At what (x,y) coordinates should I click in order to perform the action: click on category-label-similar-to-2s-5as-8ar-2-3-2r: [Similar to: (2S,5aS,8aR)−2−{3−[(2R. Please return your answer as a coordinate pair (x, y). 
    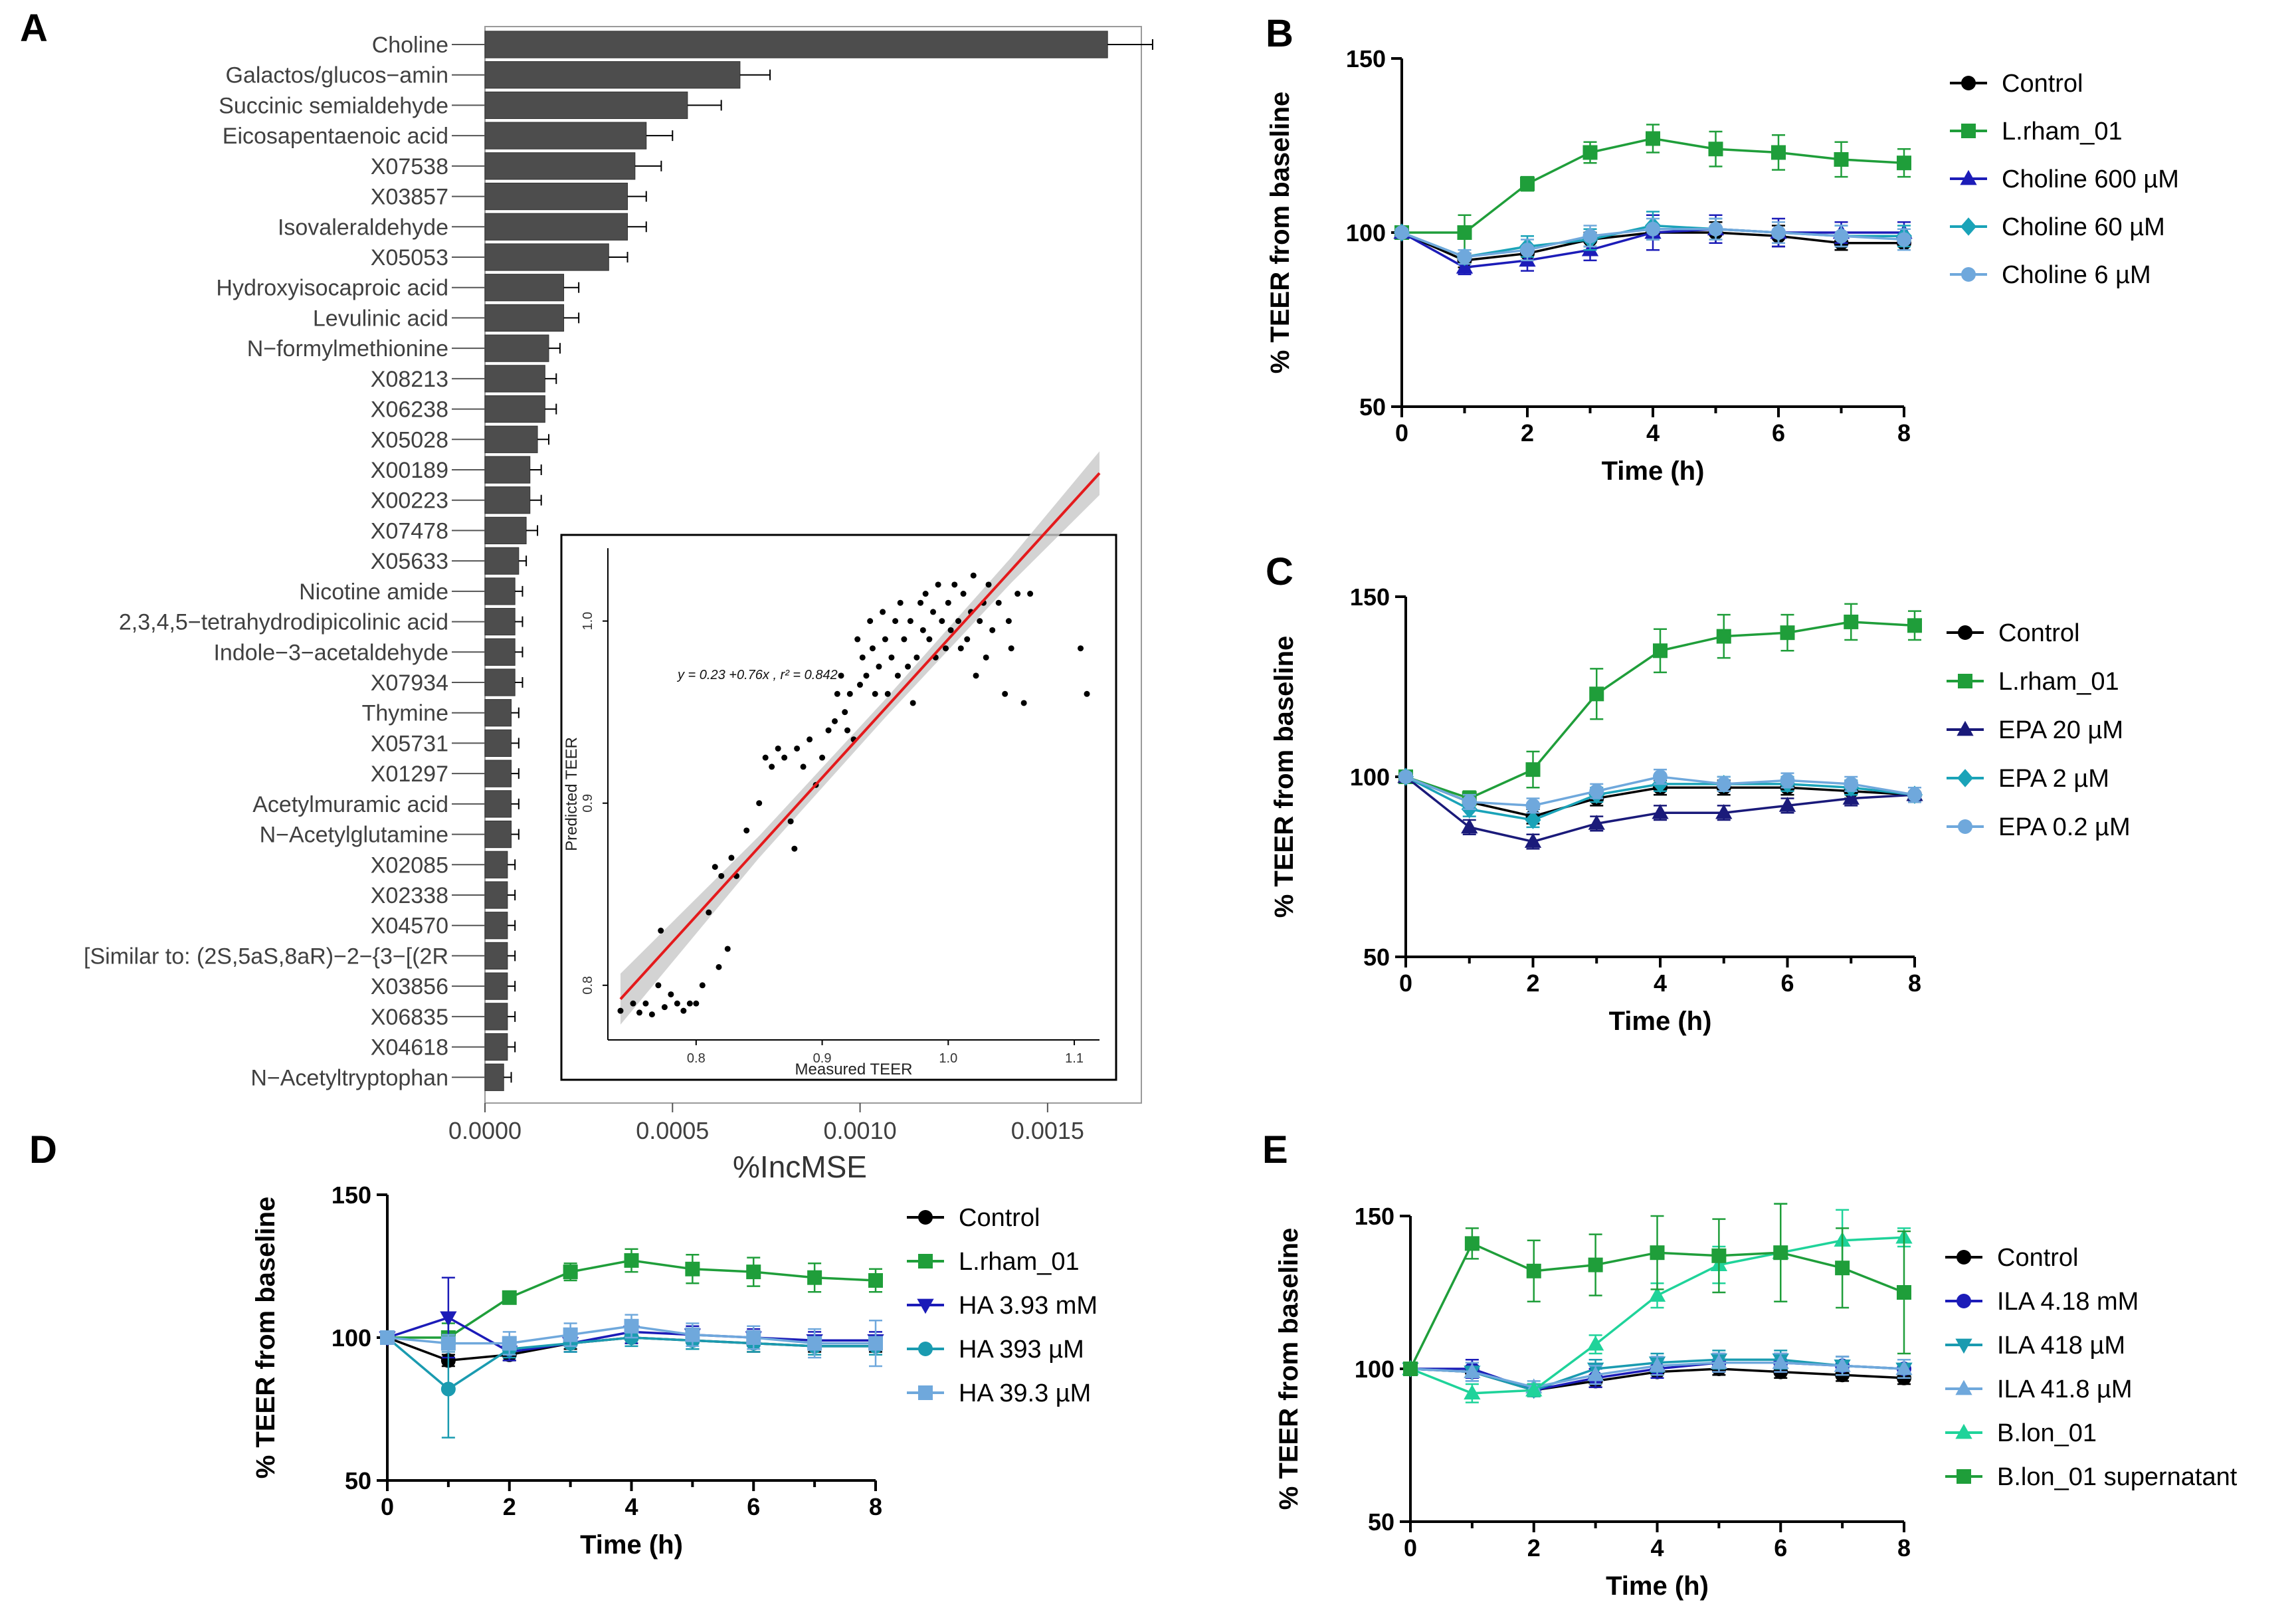
    Looking at the image, I should click on (266, 956).